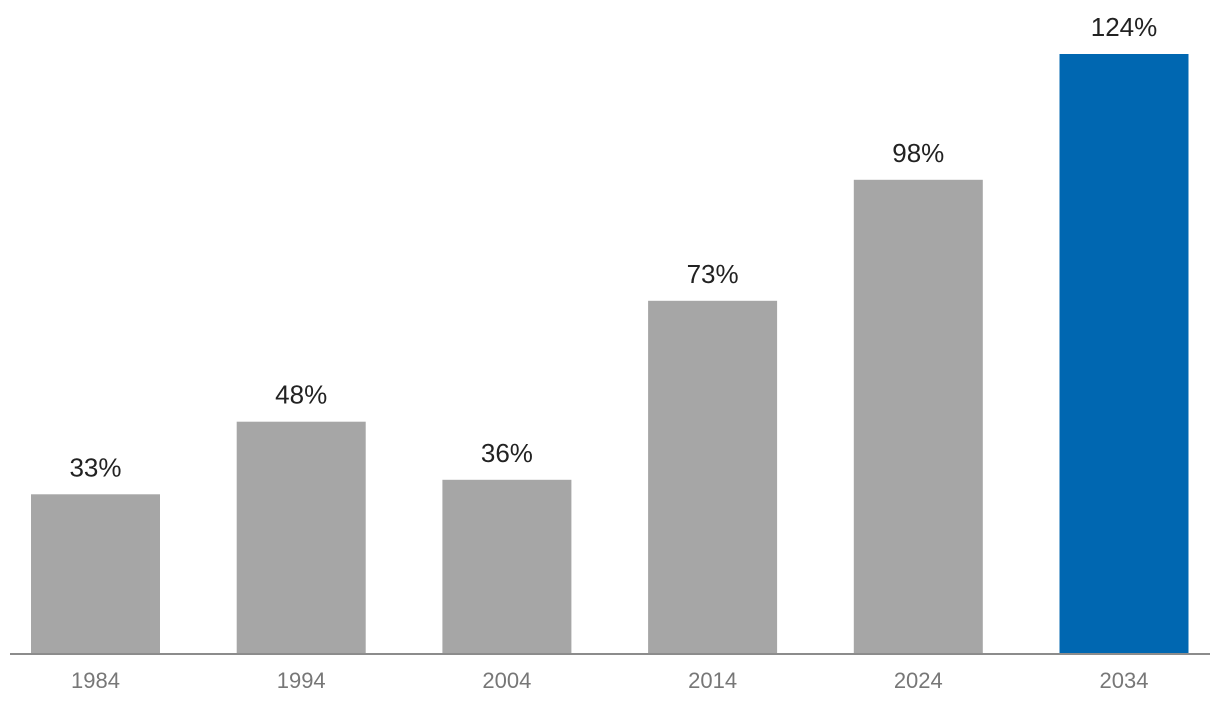  I want to click on bar-1994, so click(301, 537).